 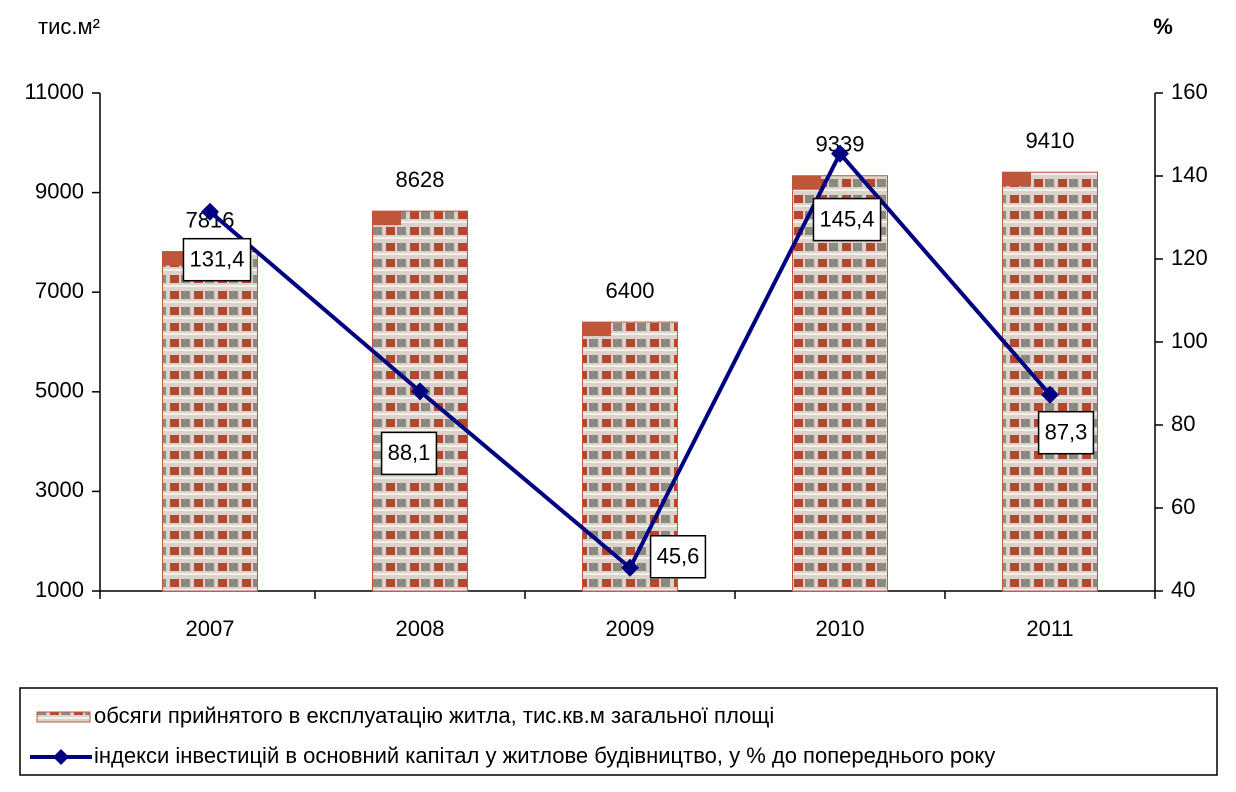 What do you see at coordinates (1163, 26) in the screenshot?
I see `y2-axis-label: %` at bounding box center [1163, 26].